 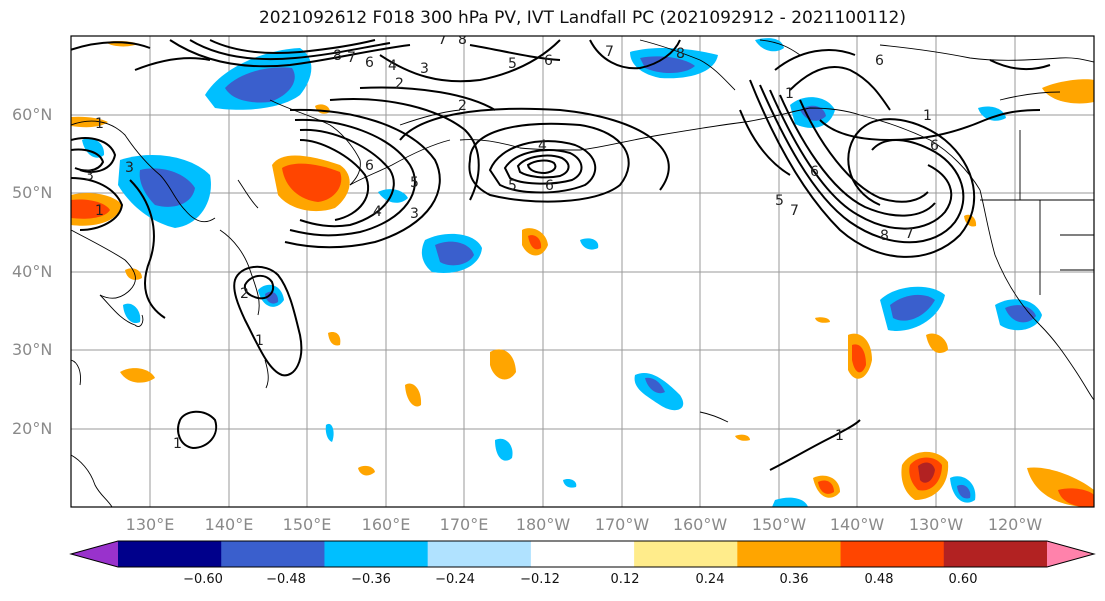 What do you see at coordinates (1015, 524) in the screenshot?
I see `lon-label-120w: 120°W` at bounding box center [1015, 524].